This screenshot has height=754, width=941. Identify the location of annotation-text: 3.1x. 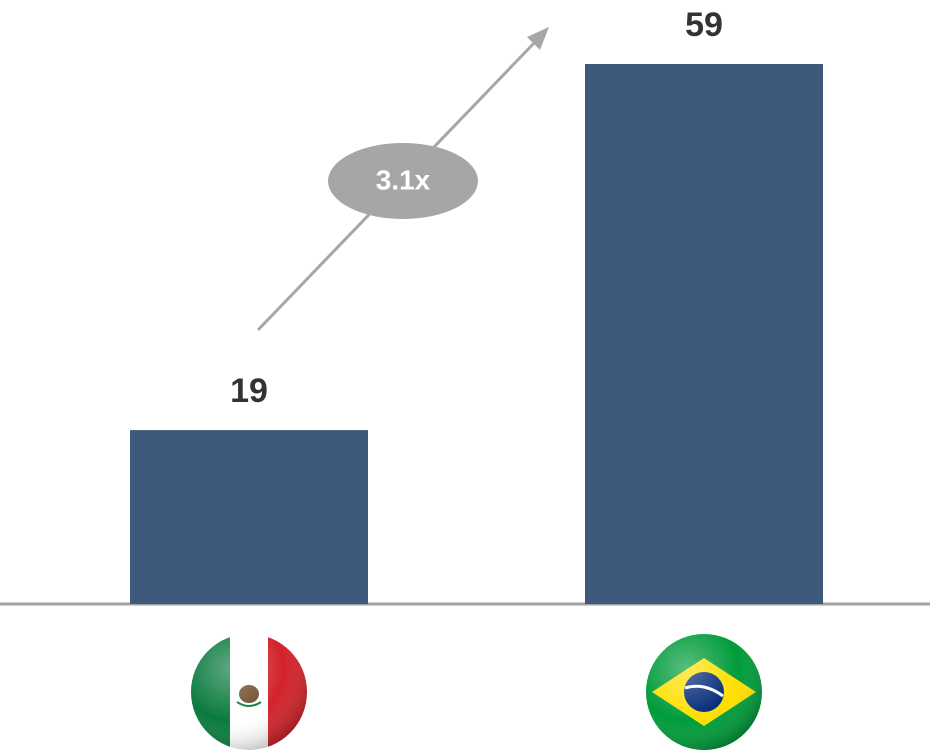
(403, 179).